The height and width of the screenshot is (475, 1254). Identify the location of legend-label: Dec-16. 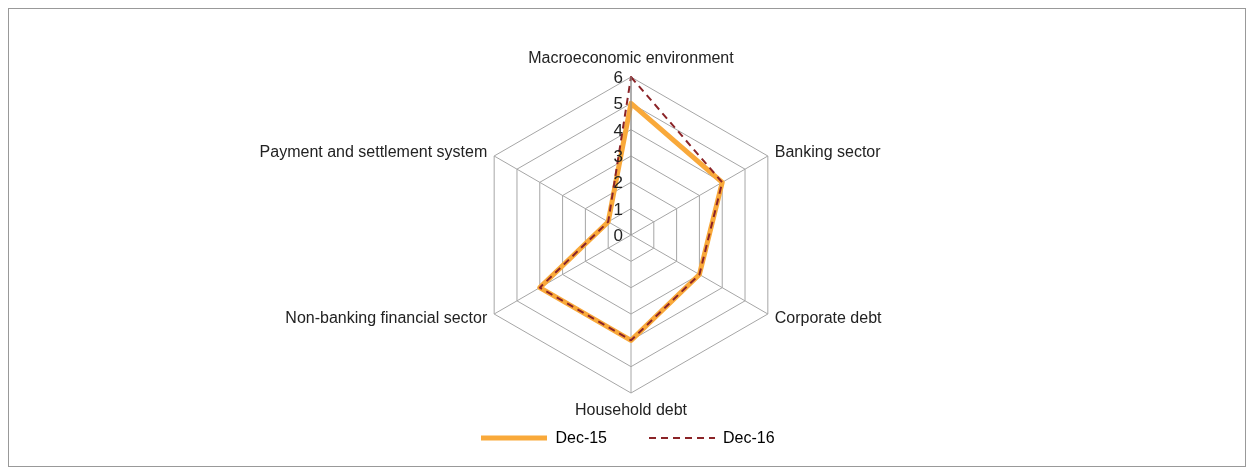
(749, 438).